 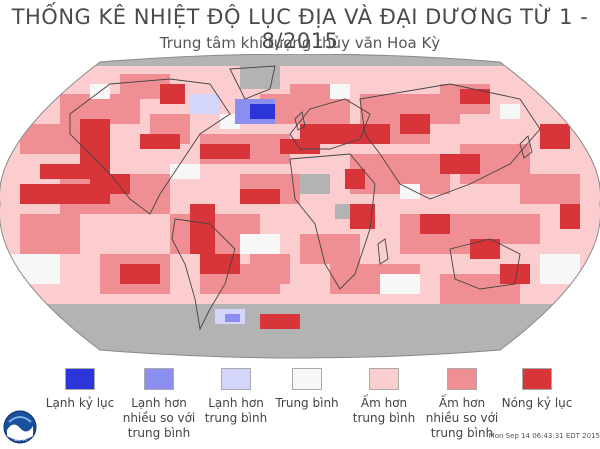 I want to click on legend-label-7: Nóng kỷ lục, so click(x=537, y=403).